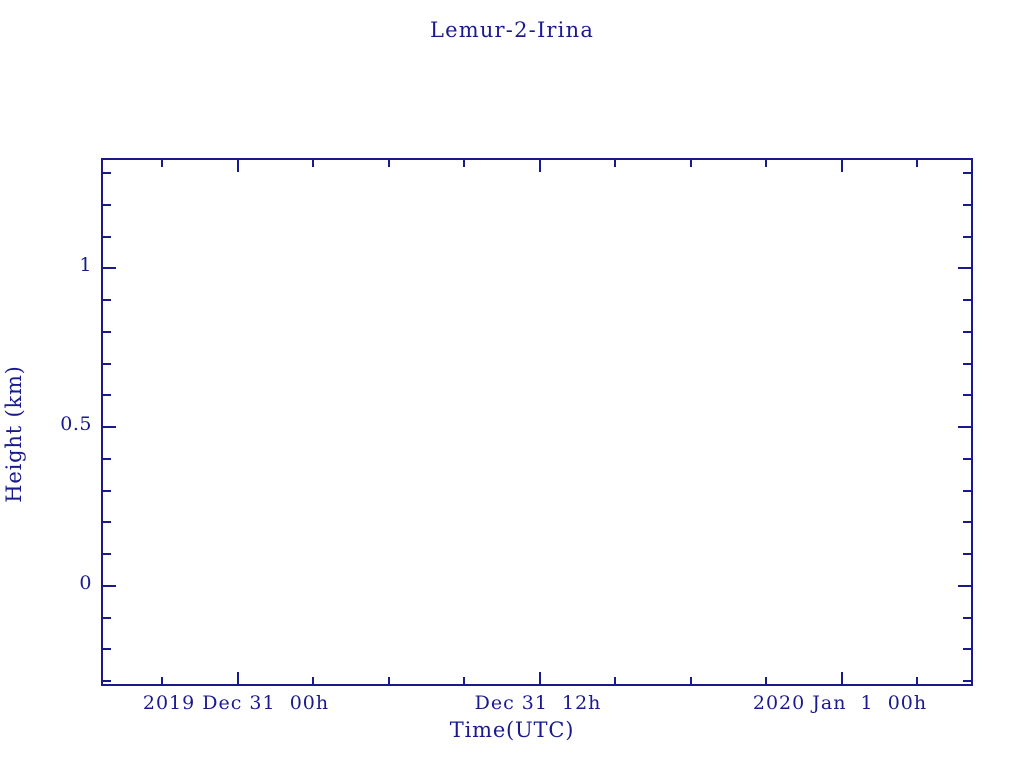  What do you see at coordinates (512, 730) in the screenshot?
I see `x-axis-title: Time(UTC)` at bounding box center [512, 730].